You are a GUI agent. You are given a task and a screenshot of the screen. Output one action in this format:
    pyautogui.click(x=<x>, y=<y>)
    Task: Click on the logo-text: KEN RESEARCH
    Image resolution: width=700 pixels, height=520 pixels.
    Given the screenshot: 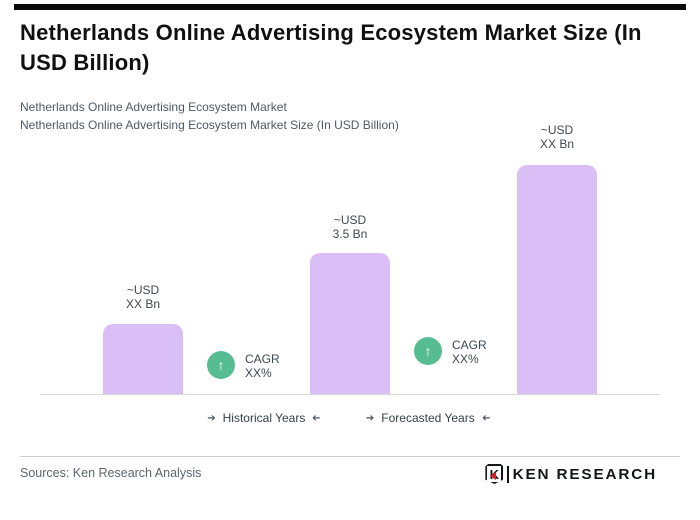 What is the action you would take?
    pyautogui.click(x=585, y=474)
    